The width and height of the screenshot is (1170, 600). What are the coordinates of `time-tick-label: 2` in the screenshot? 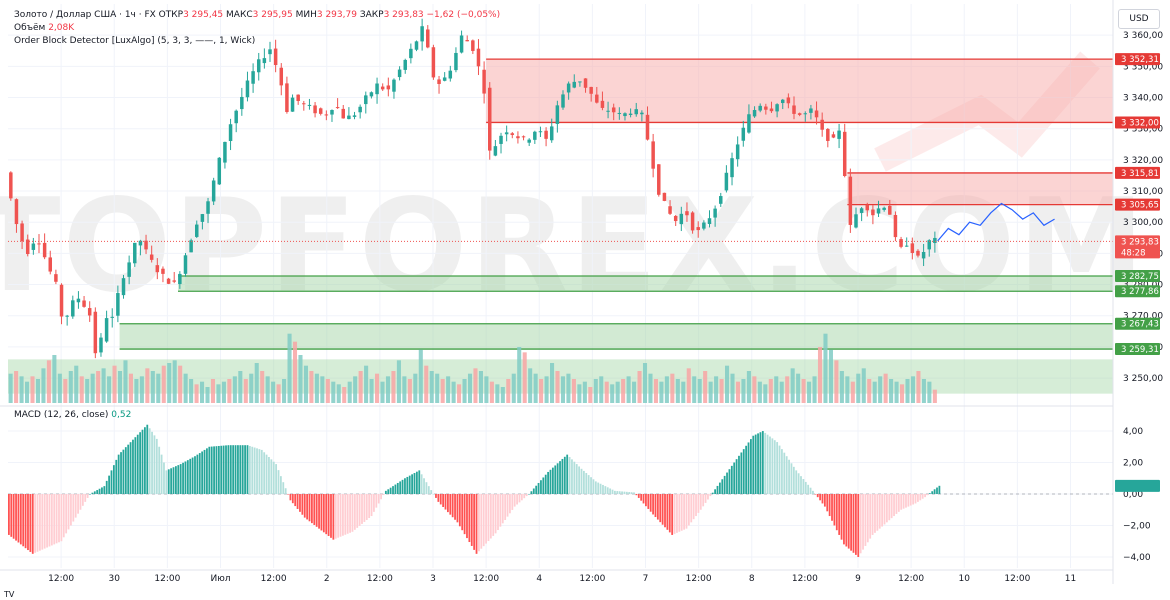 It's located at (327, 579).